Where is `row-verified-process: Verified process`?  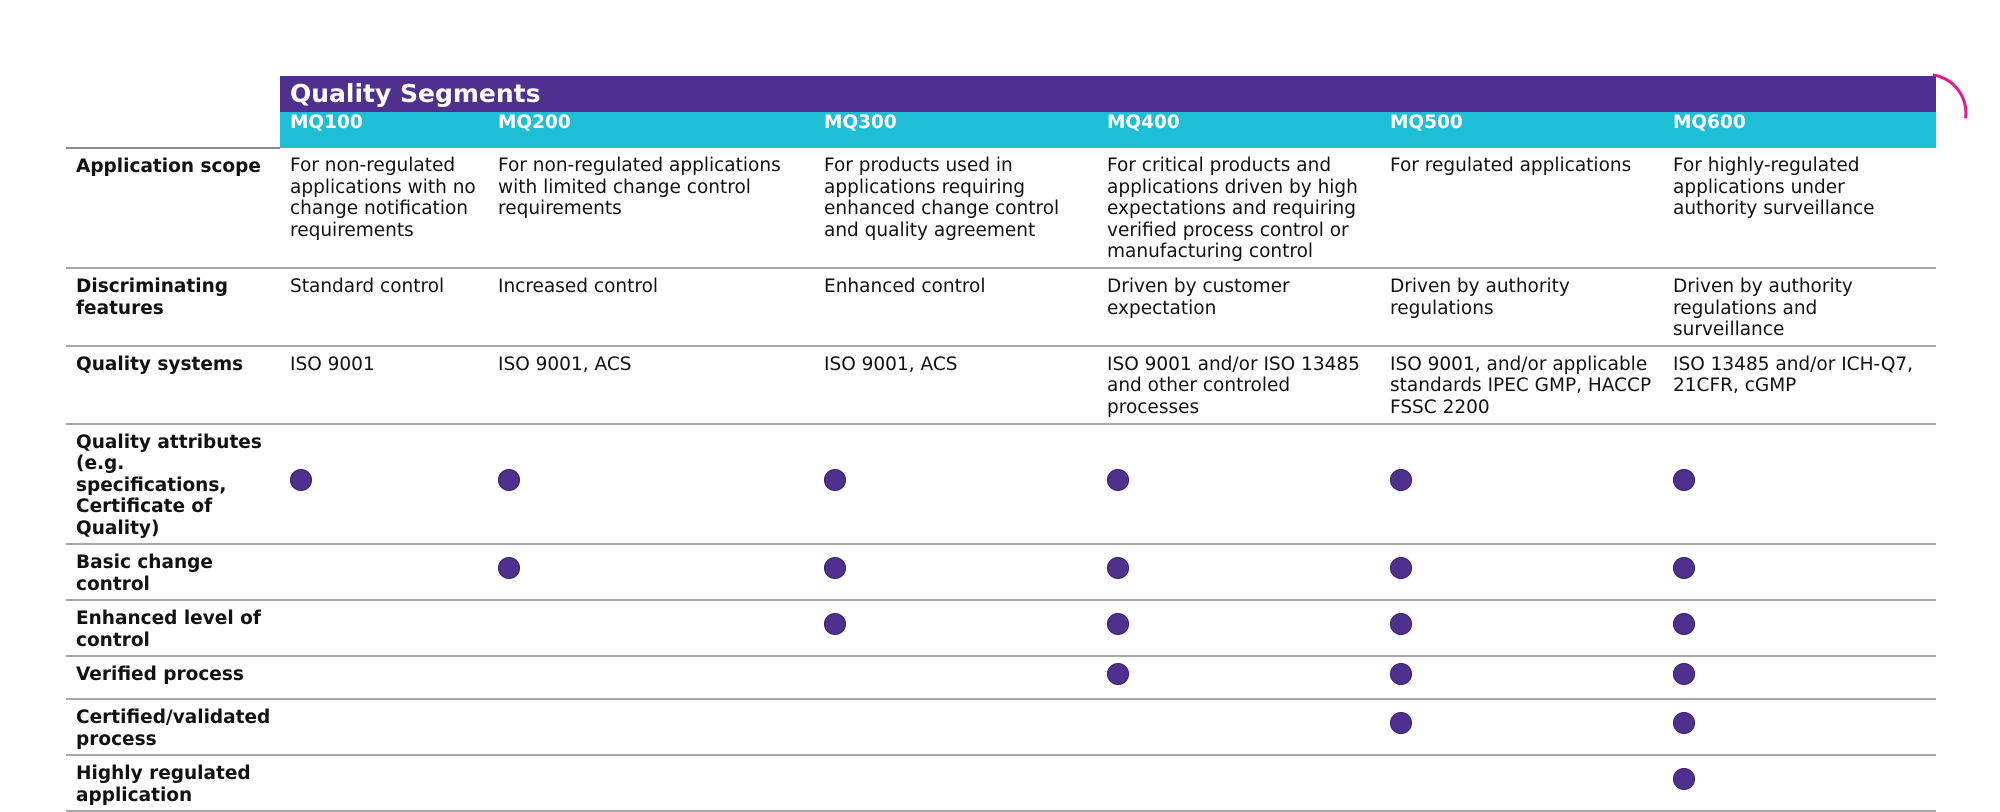
row-verified-process: Verified process is located at coordinates (1001, 678).